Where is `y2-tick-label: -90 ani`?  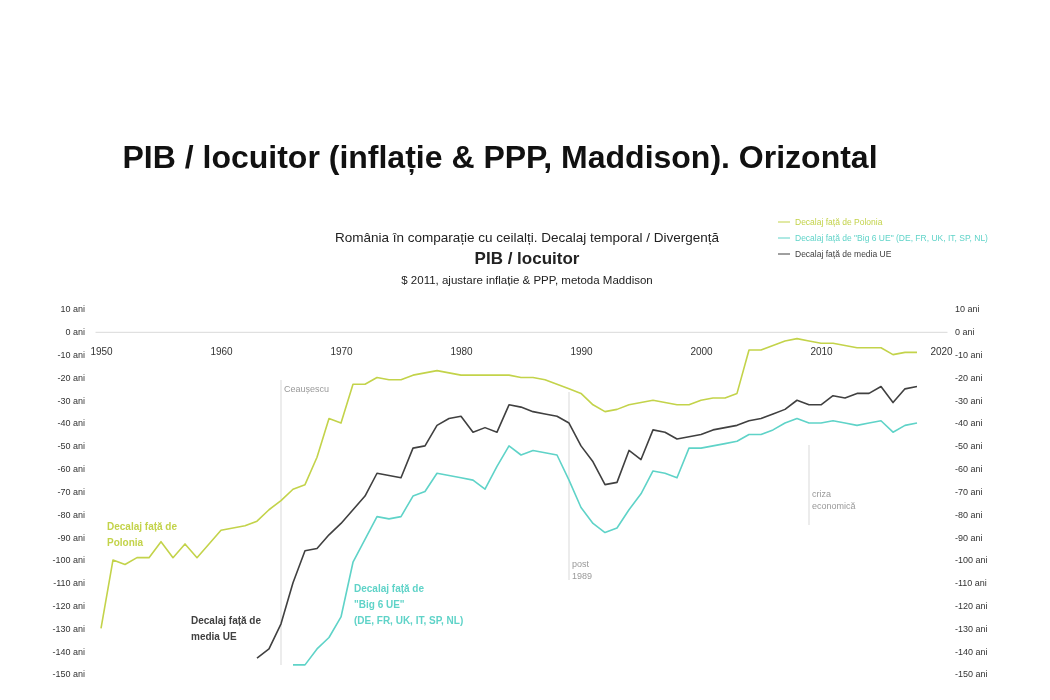
y2-tick-label: -90 ani is located at coordinates (969, 537).